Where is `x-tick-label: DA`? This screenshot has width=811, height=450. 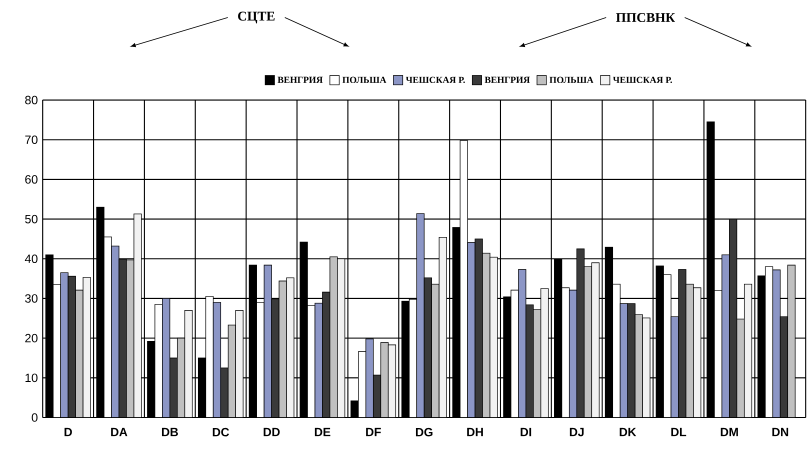
x-tick-label: DA is located at coordinates (119, 432).